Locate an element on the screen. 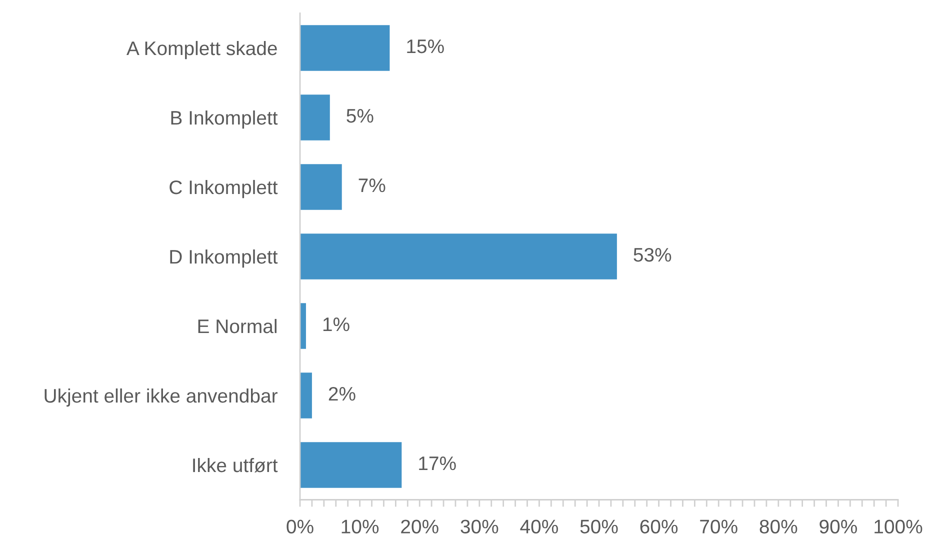  data-label: 2% is located at coordinates (342, 393).